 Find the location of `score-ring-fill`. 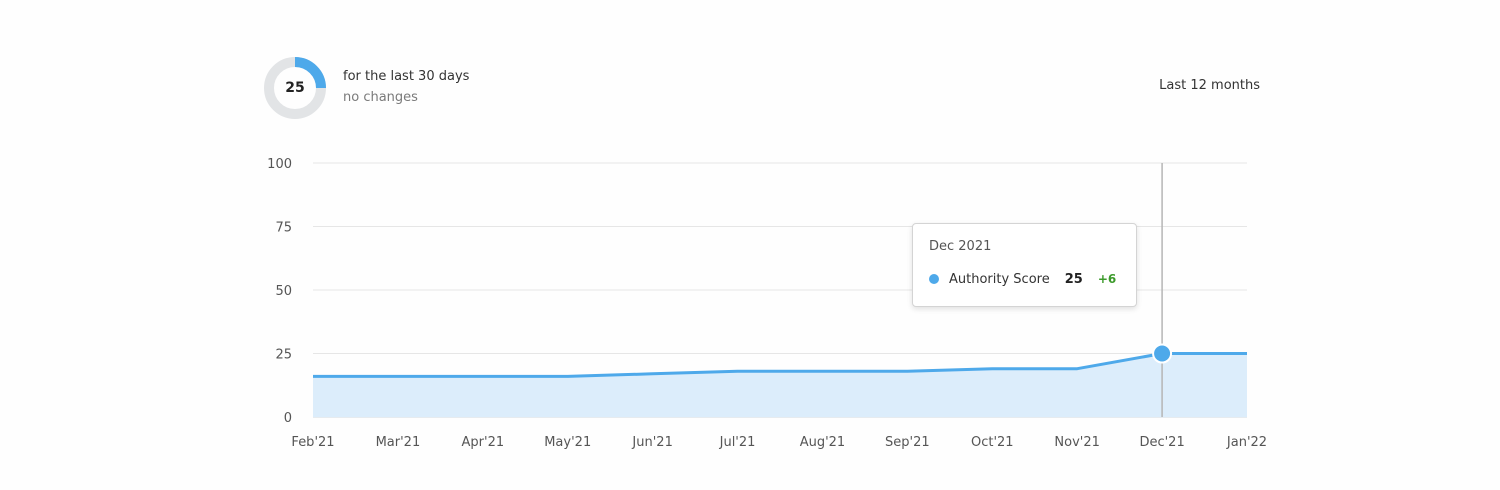

score-ring-fill is located at coordinates (310, 73).